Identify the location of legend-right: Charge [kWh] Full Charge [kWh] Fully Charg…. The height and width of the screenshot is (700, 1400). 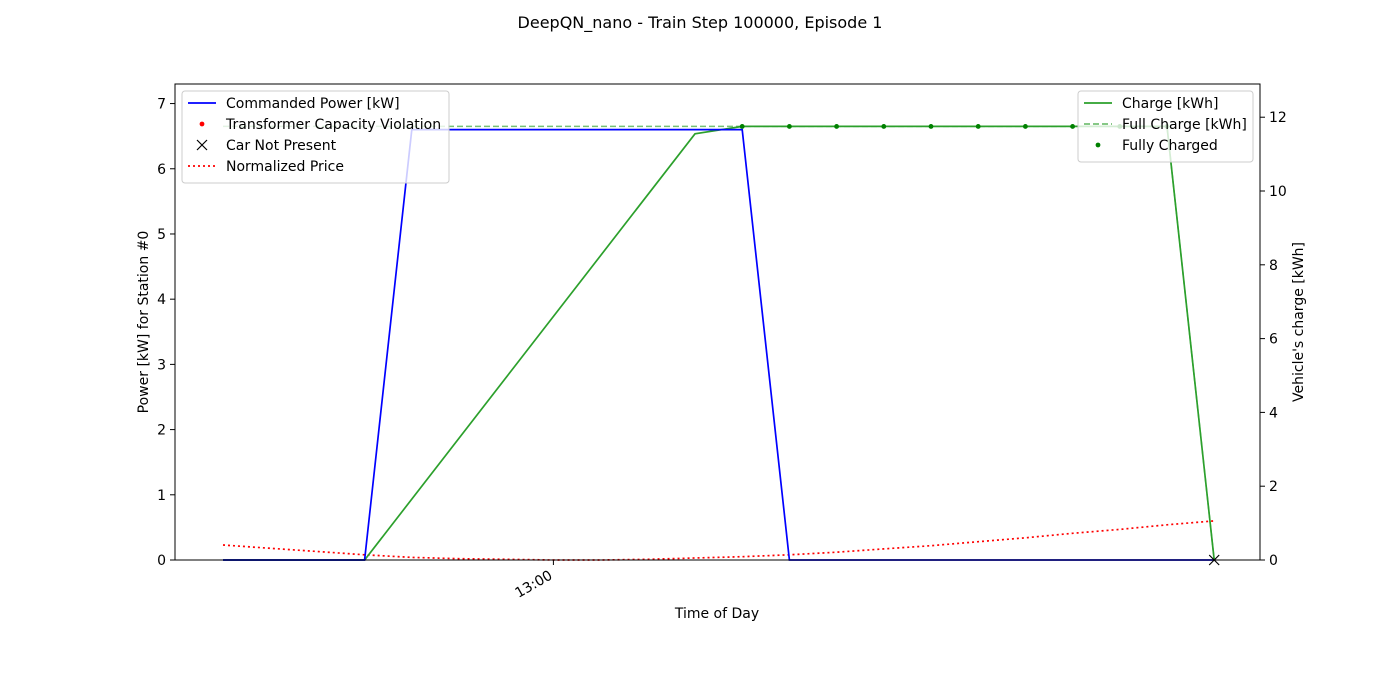
(1165, 126).